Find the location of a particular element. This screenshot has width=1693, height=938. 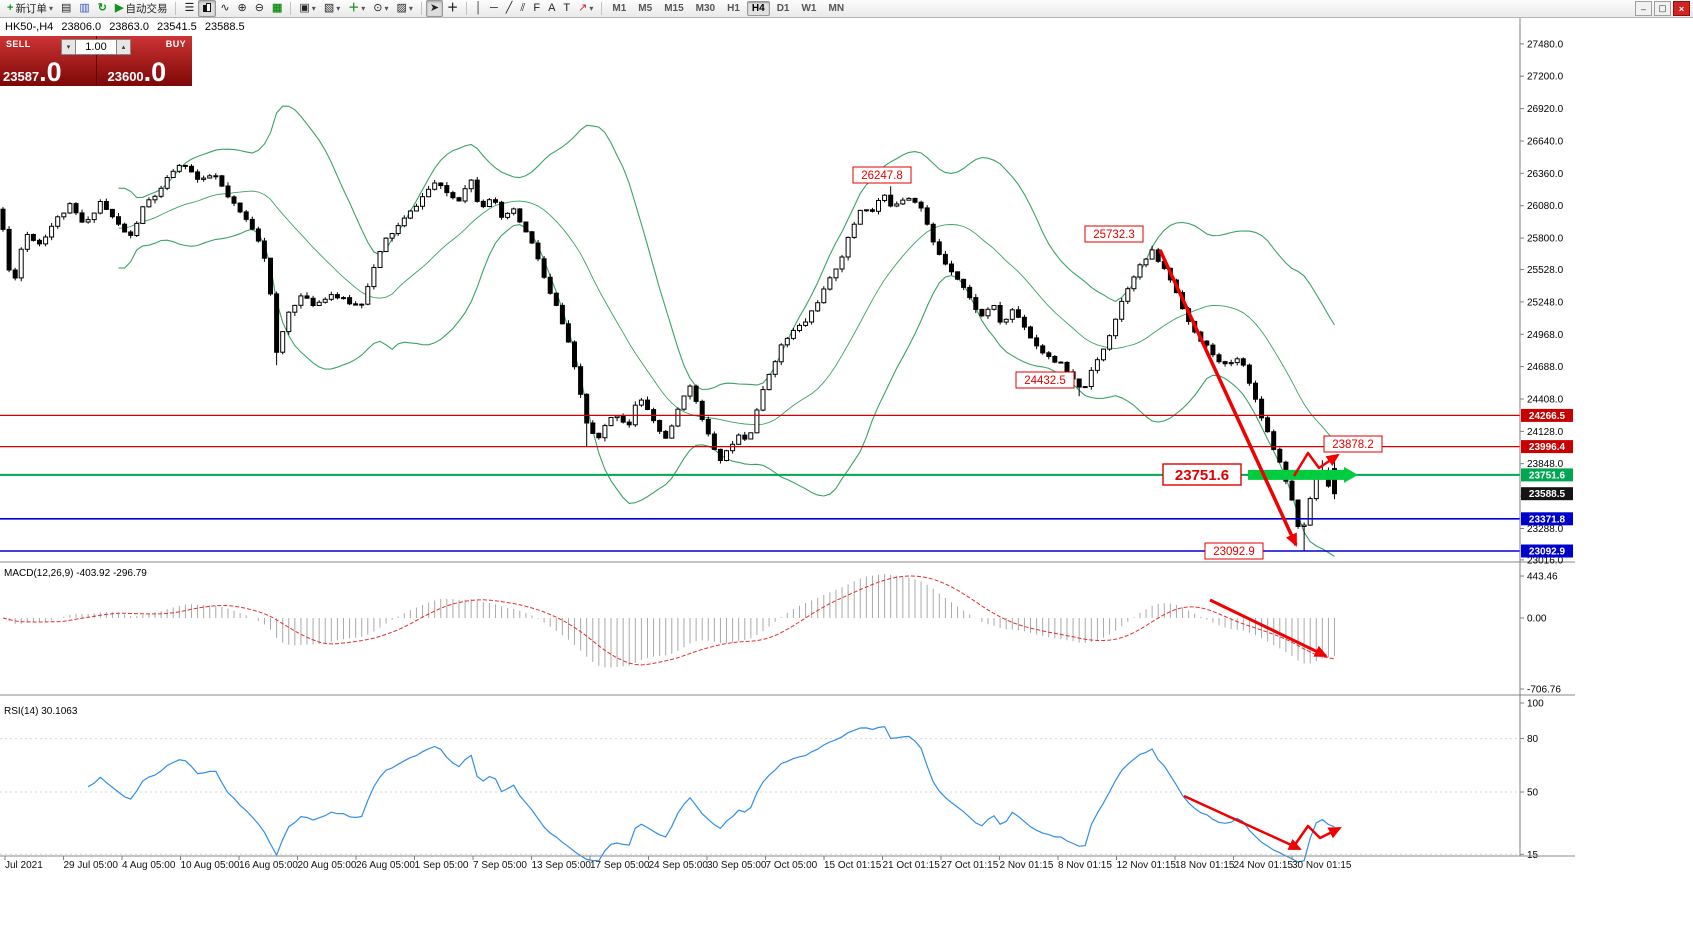

text-button: A is located at coordinates (551, 8).